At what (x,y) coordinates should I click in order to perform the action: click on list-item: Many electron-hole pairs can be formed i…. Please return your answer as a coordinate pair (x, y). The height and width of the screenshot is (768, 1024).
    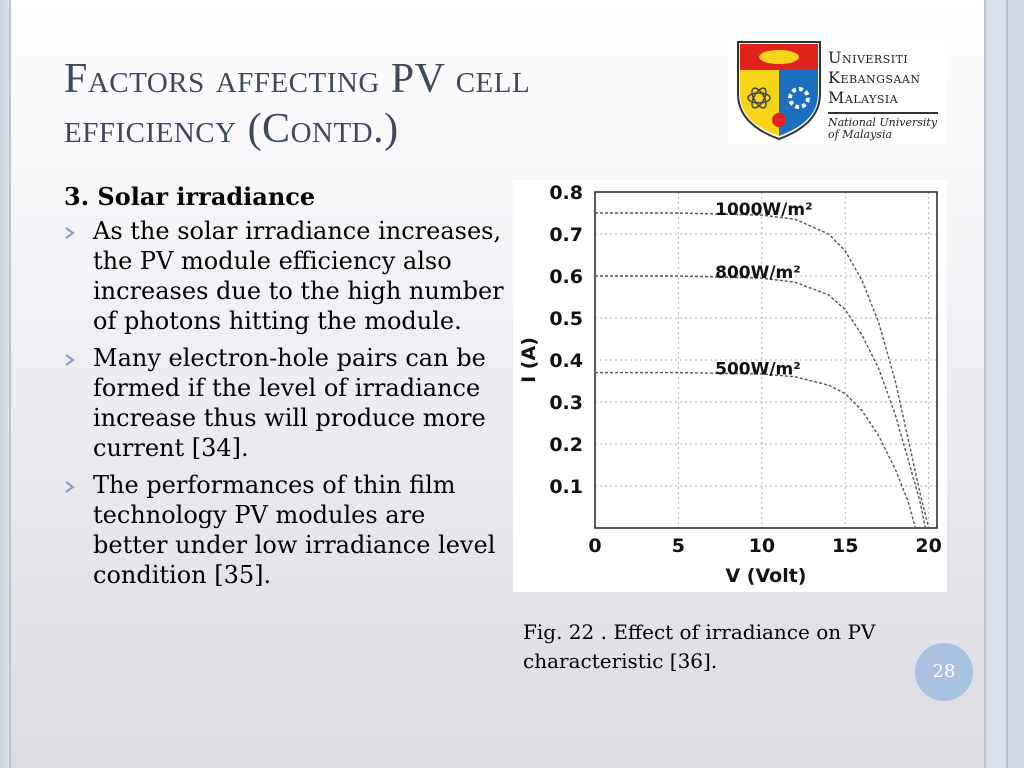
    Looking at the image, I should click on (284, 403).